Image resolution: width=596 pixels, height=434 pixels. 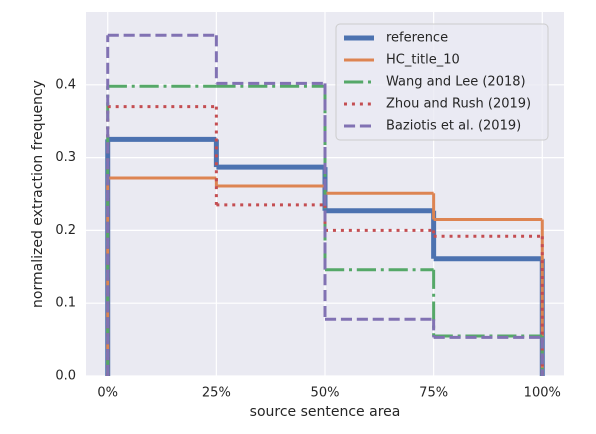 What do you see at coordinates (65, 84) in the screenshot?
I see `y-tick-label: 0.4` at bounding box center [65, 84].